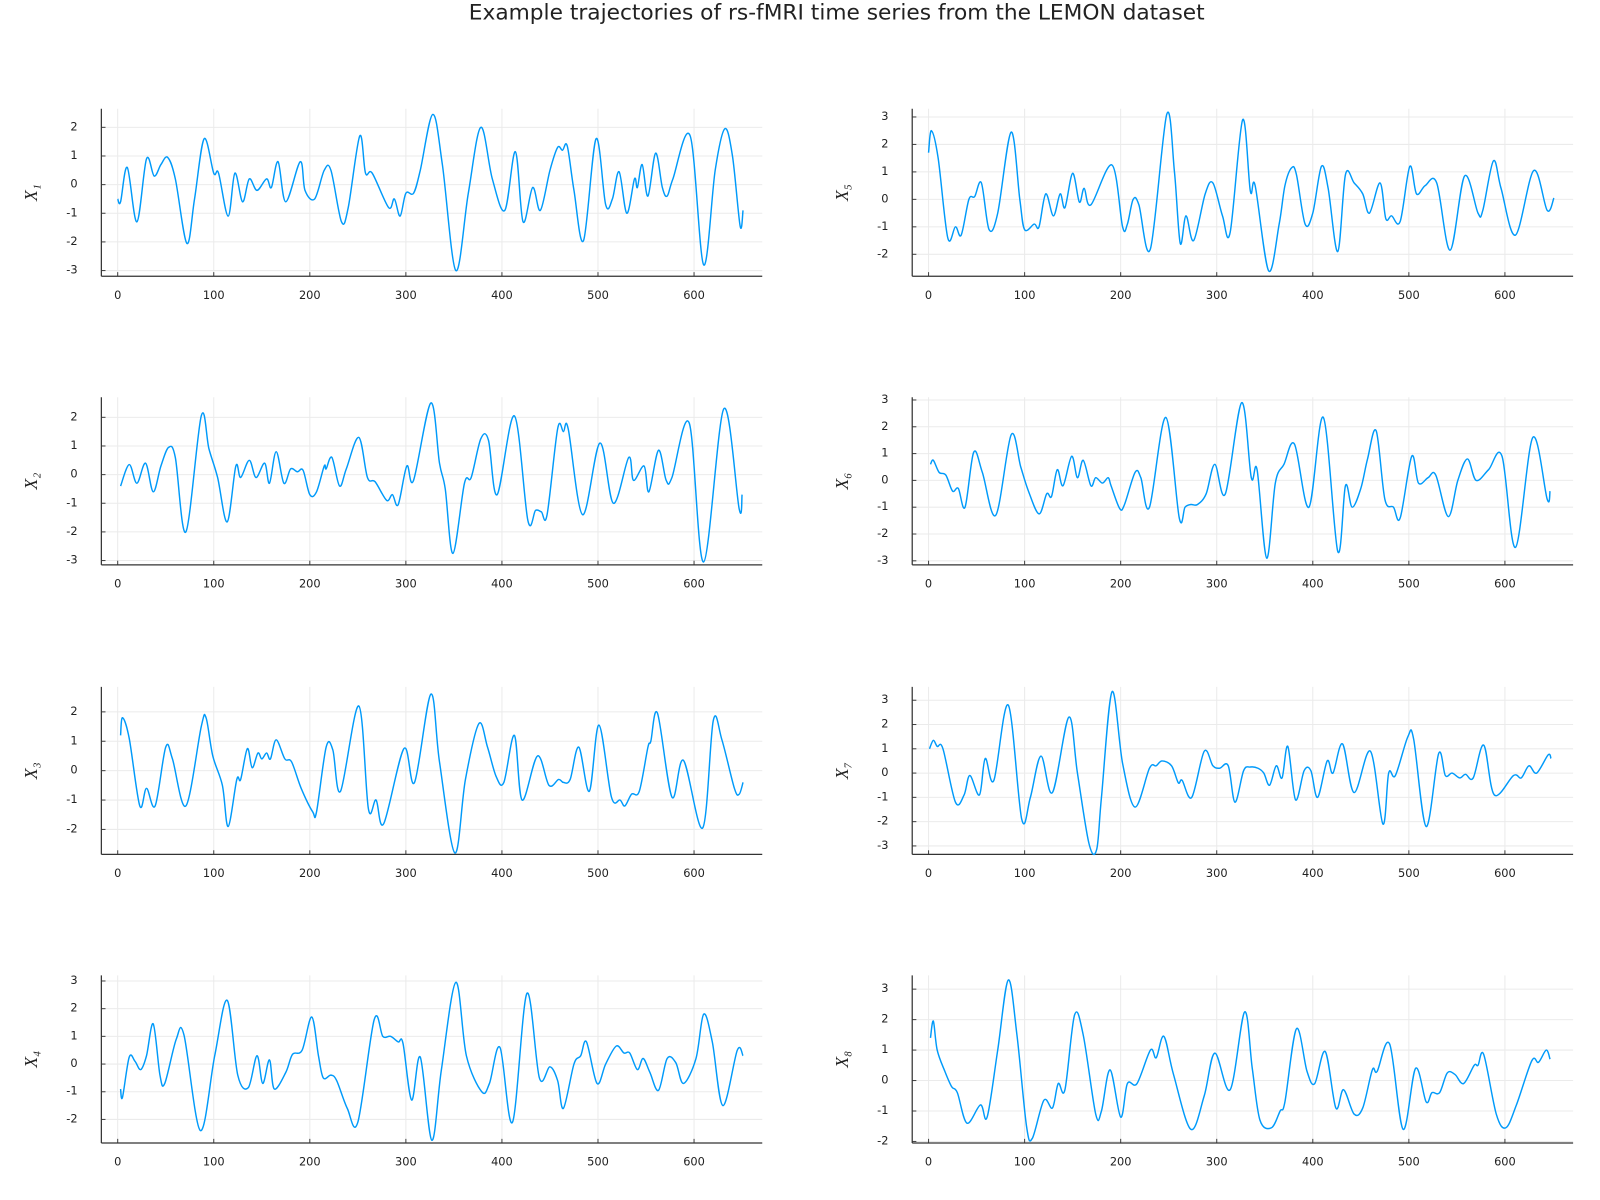 This screenshot has height=1200, width=1600. What do you see at coordinates (842, 193) in the screenshot?
I see `y-axis-label: X₅` at bounding box center [842, 193].